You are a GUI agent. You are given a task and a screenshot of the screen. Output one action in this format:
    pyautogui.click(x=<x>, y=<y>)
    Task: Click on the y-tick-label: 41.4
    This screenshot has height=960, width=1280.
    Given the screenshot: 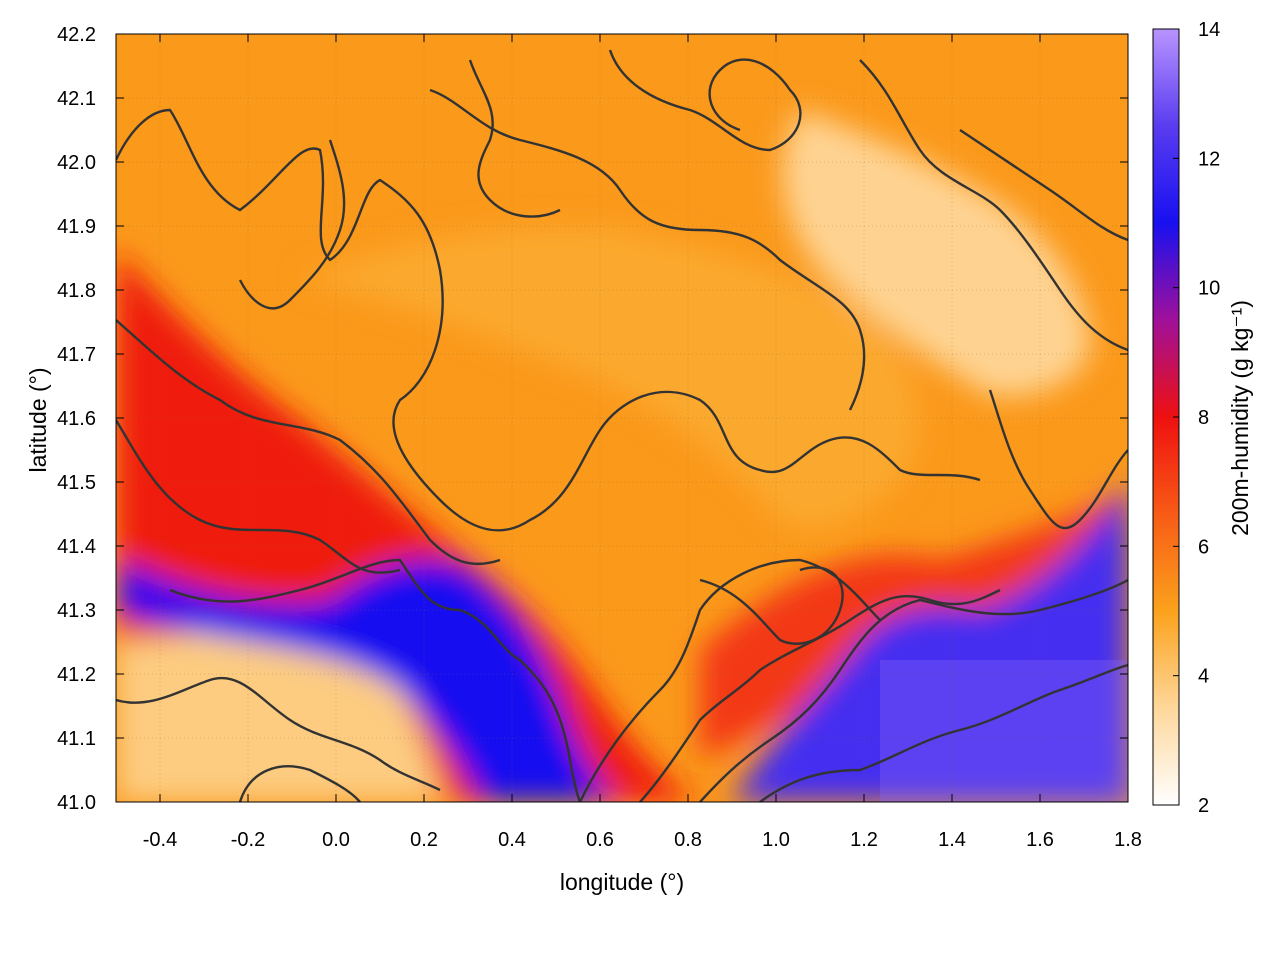 What is the action you would take?
    pyautogui.click(x=76, y=547)
    